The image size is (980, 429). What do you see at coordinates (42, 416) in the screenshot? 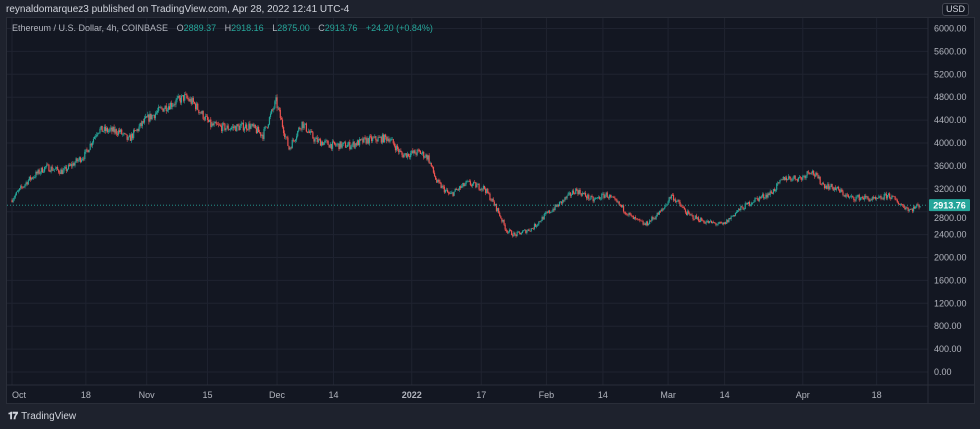
I see `tradingview-brand: 𝟏𝟕 TradingView` at bounding box center [42, 416].